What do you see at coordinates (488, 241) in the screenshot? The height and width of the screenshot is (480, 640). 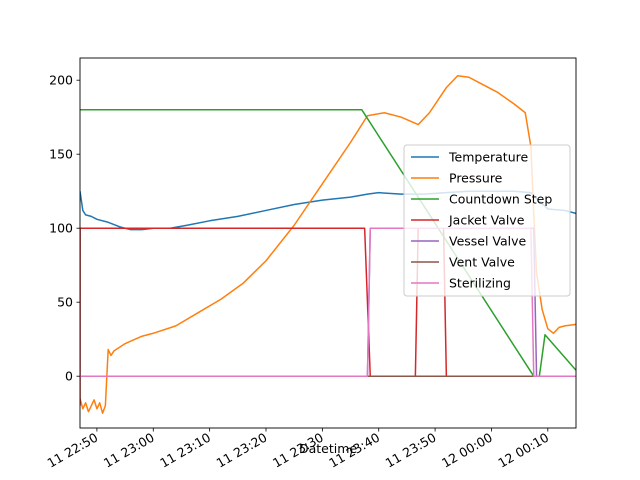 I see `legend-label-vessel-valve: Vessel Valve` at bounding box center [488, 241].